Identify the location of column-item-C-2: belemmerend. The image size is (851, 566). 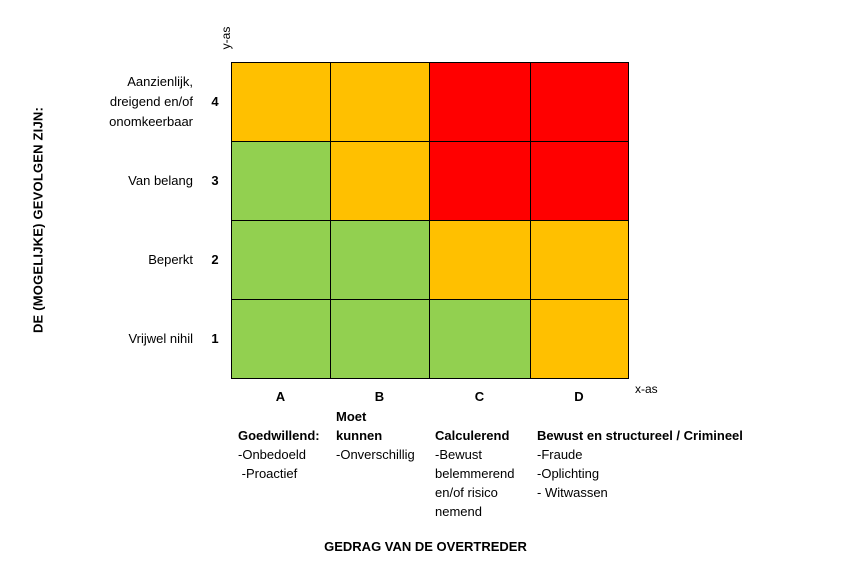
(475, 473).